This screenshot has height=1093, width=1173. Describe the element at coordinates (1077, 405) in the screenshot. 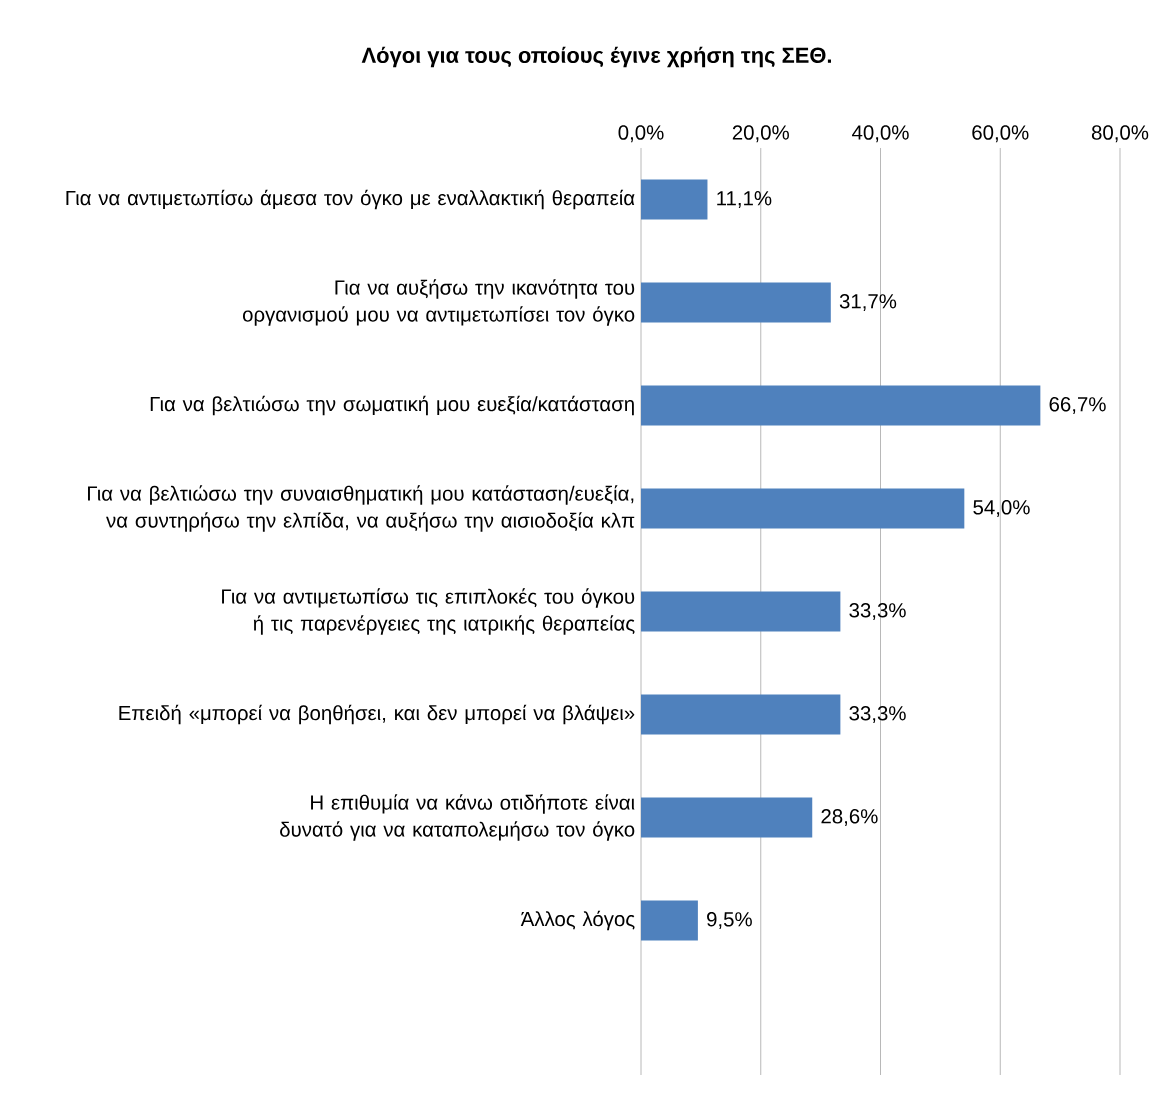

I see `data-label: 66,7%` at that location.